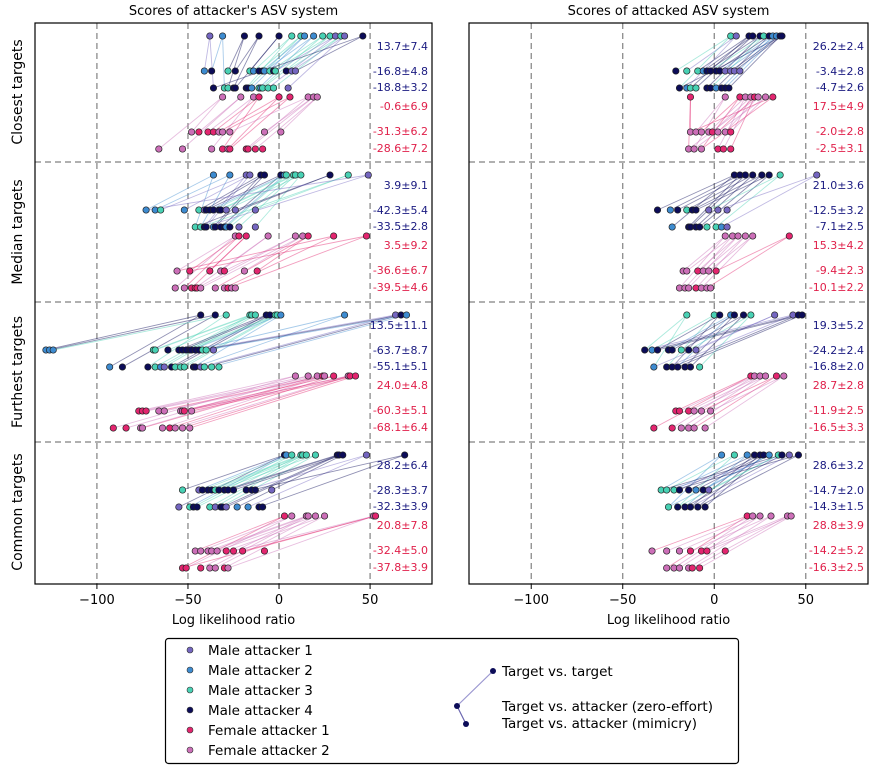 This screenshot has width=878, height=773. Describe the element at coordinates (838, 106) in the screenshot. I see `stat-label: 17.5±4.9` at that location.